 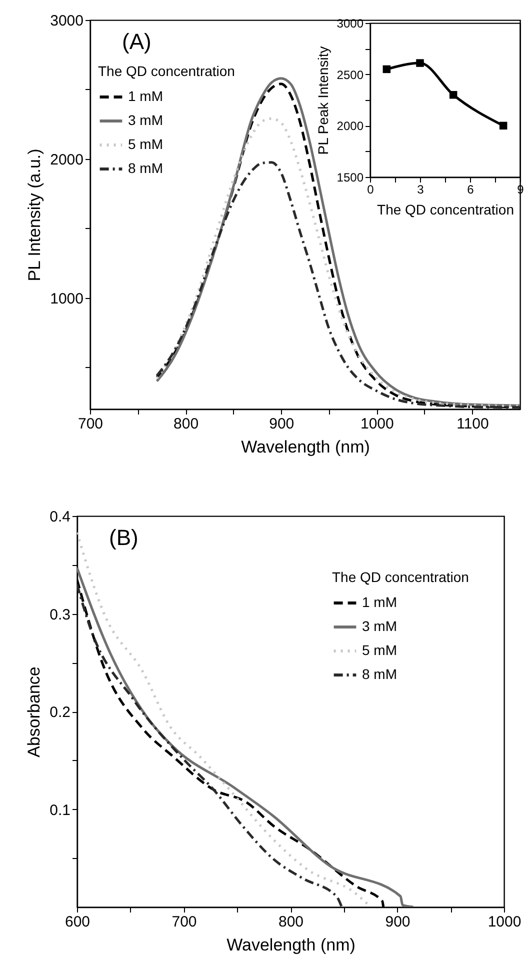 I want to click on y-tick-label: 0.1, so click(x=60, y=810).